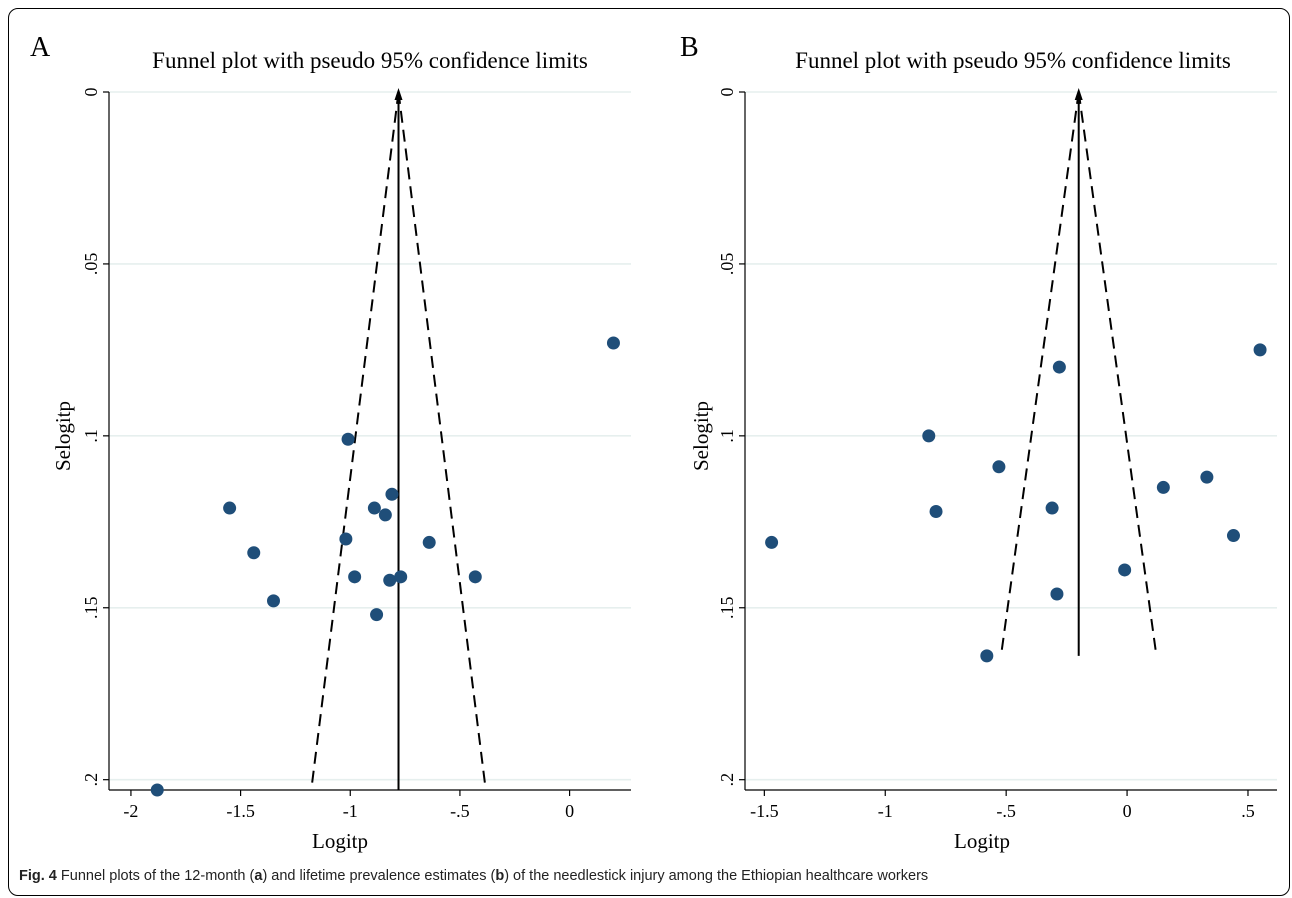 The height and width of the screenshot is (898, 1292). I want to click on caption-text-2: ) and lifetime prevalence estimates (, so click(379, 876).